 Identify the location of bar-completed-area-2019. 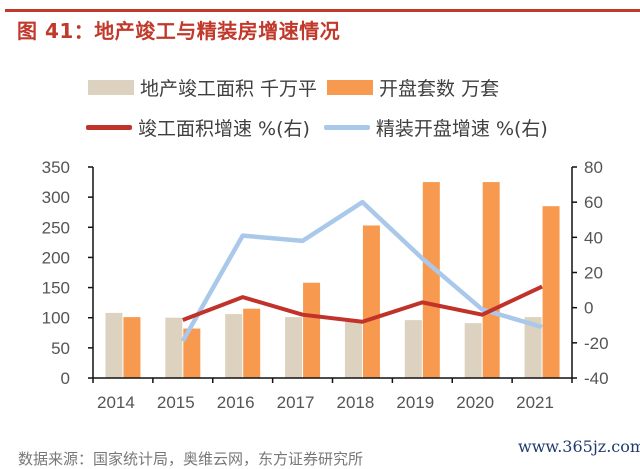
(413, 349).